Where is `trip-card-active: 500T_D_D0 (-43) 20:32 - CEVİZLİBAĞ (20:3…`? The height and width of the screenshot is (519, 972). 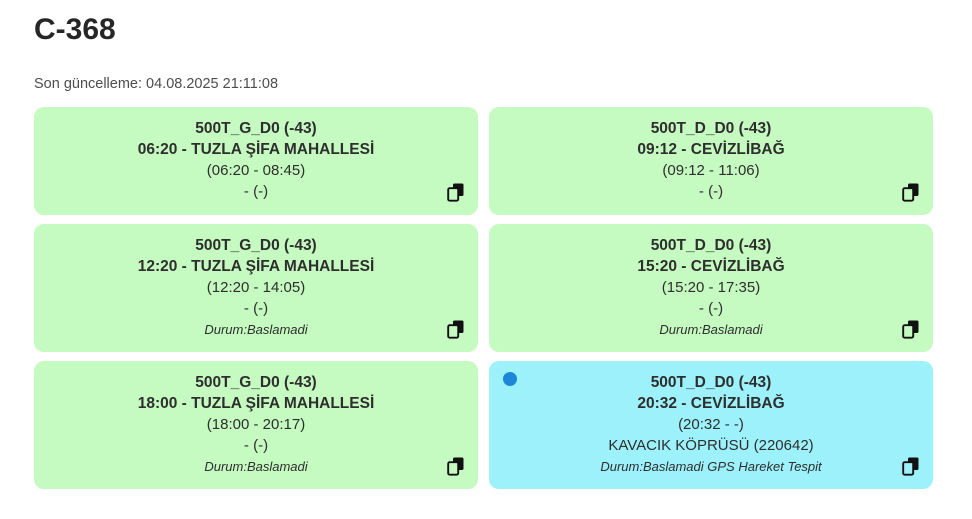 trip-card-active: 500T_D_D0 (-43) 20:32 - CEVİZLİBAĞ (20:3… is located at coordinates (711, 425).